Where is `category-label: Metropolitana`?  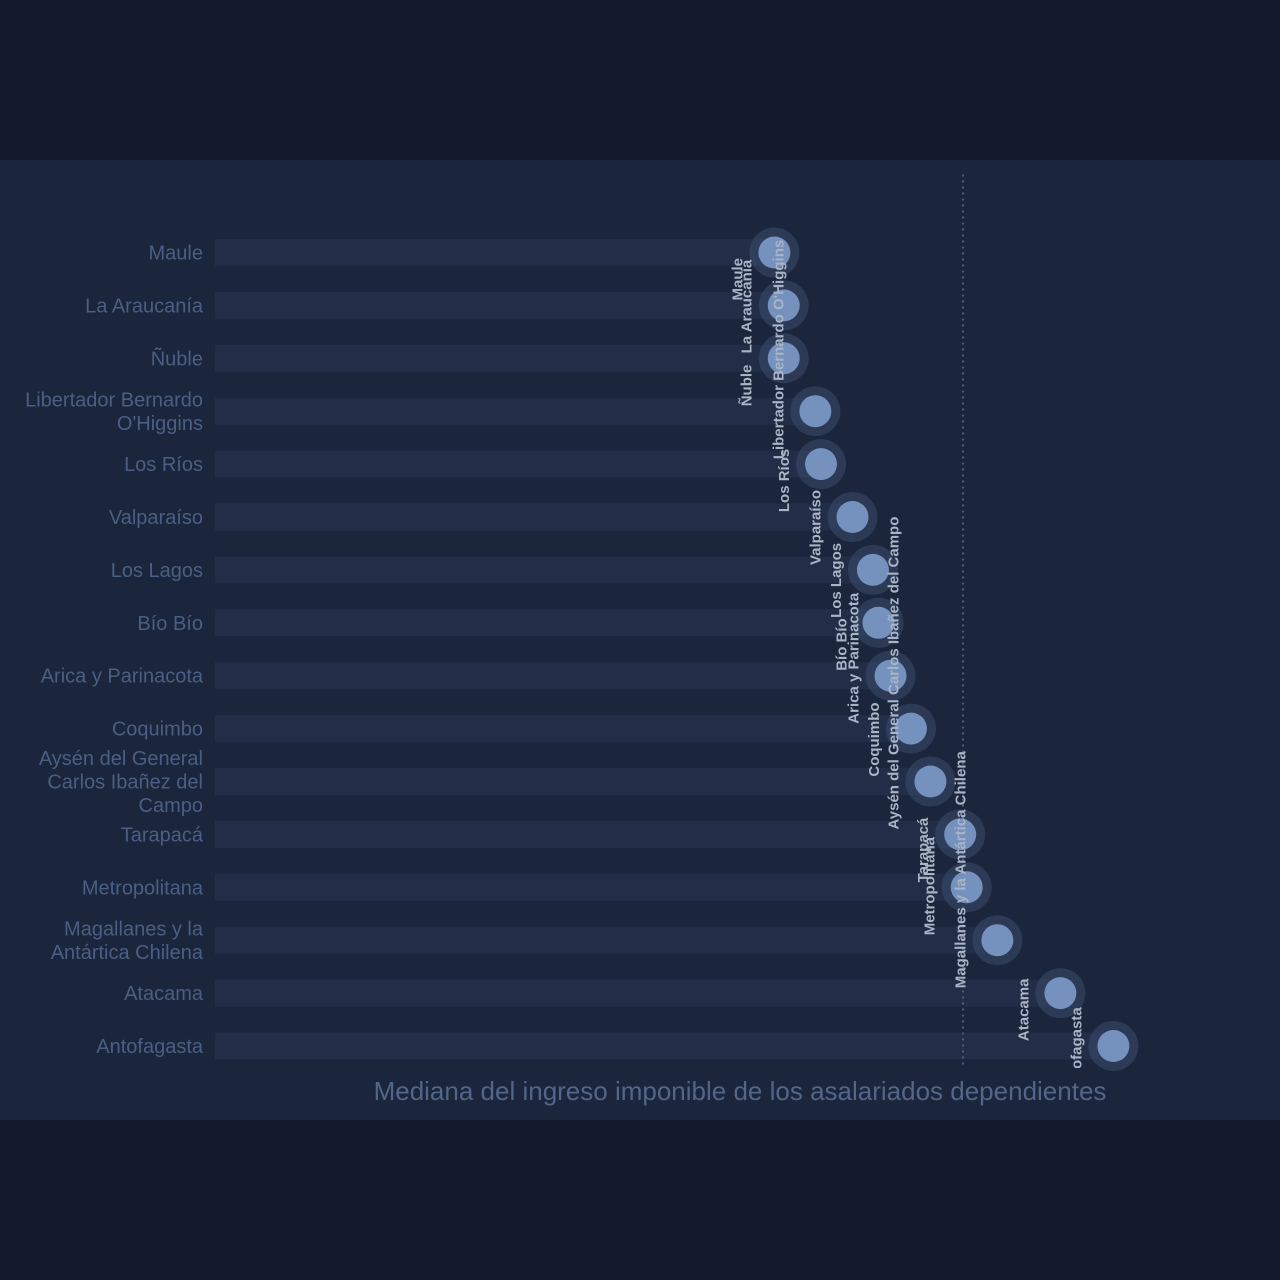 category-label: Metropolitana is located at coordinates (143, 888).